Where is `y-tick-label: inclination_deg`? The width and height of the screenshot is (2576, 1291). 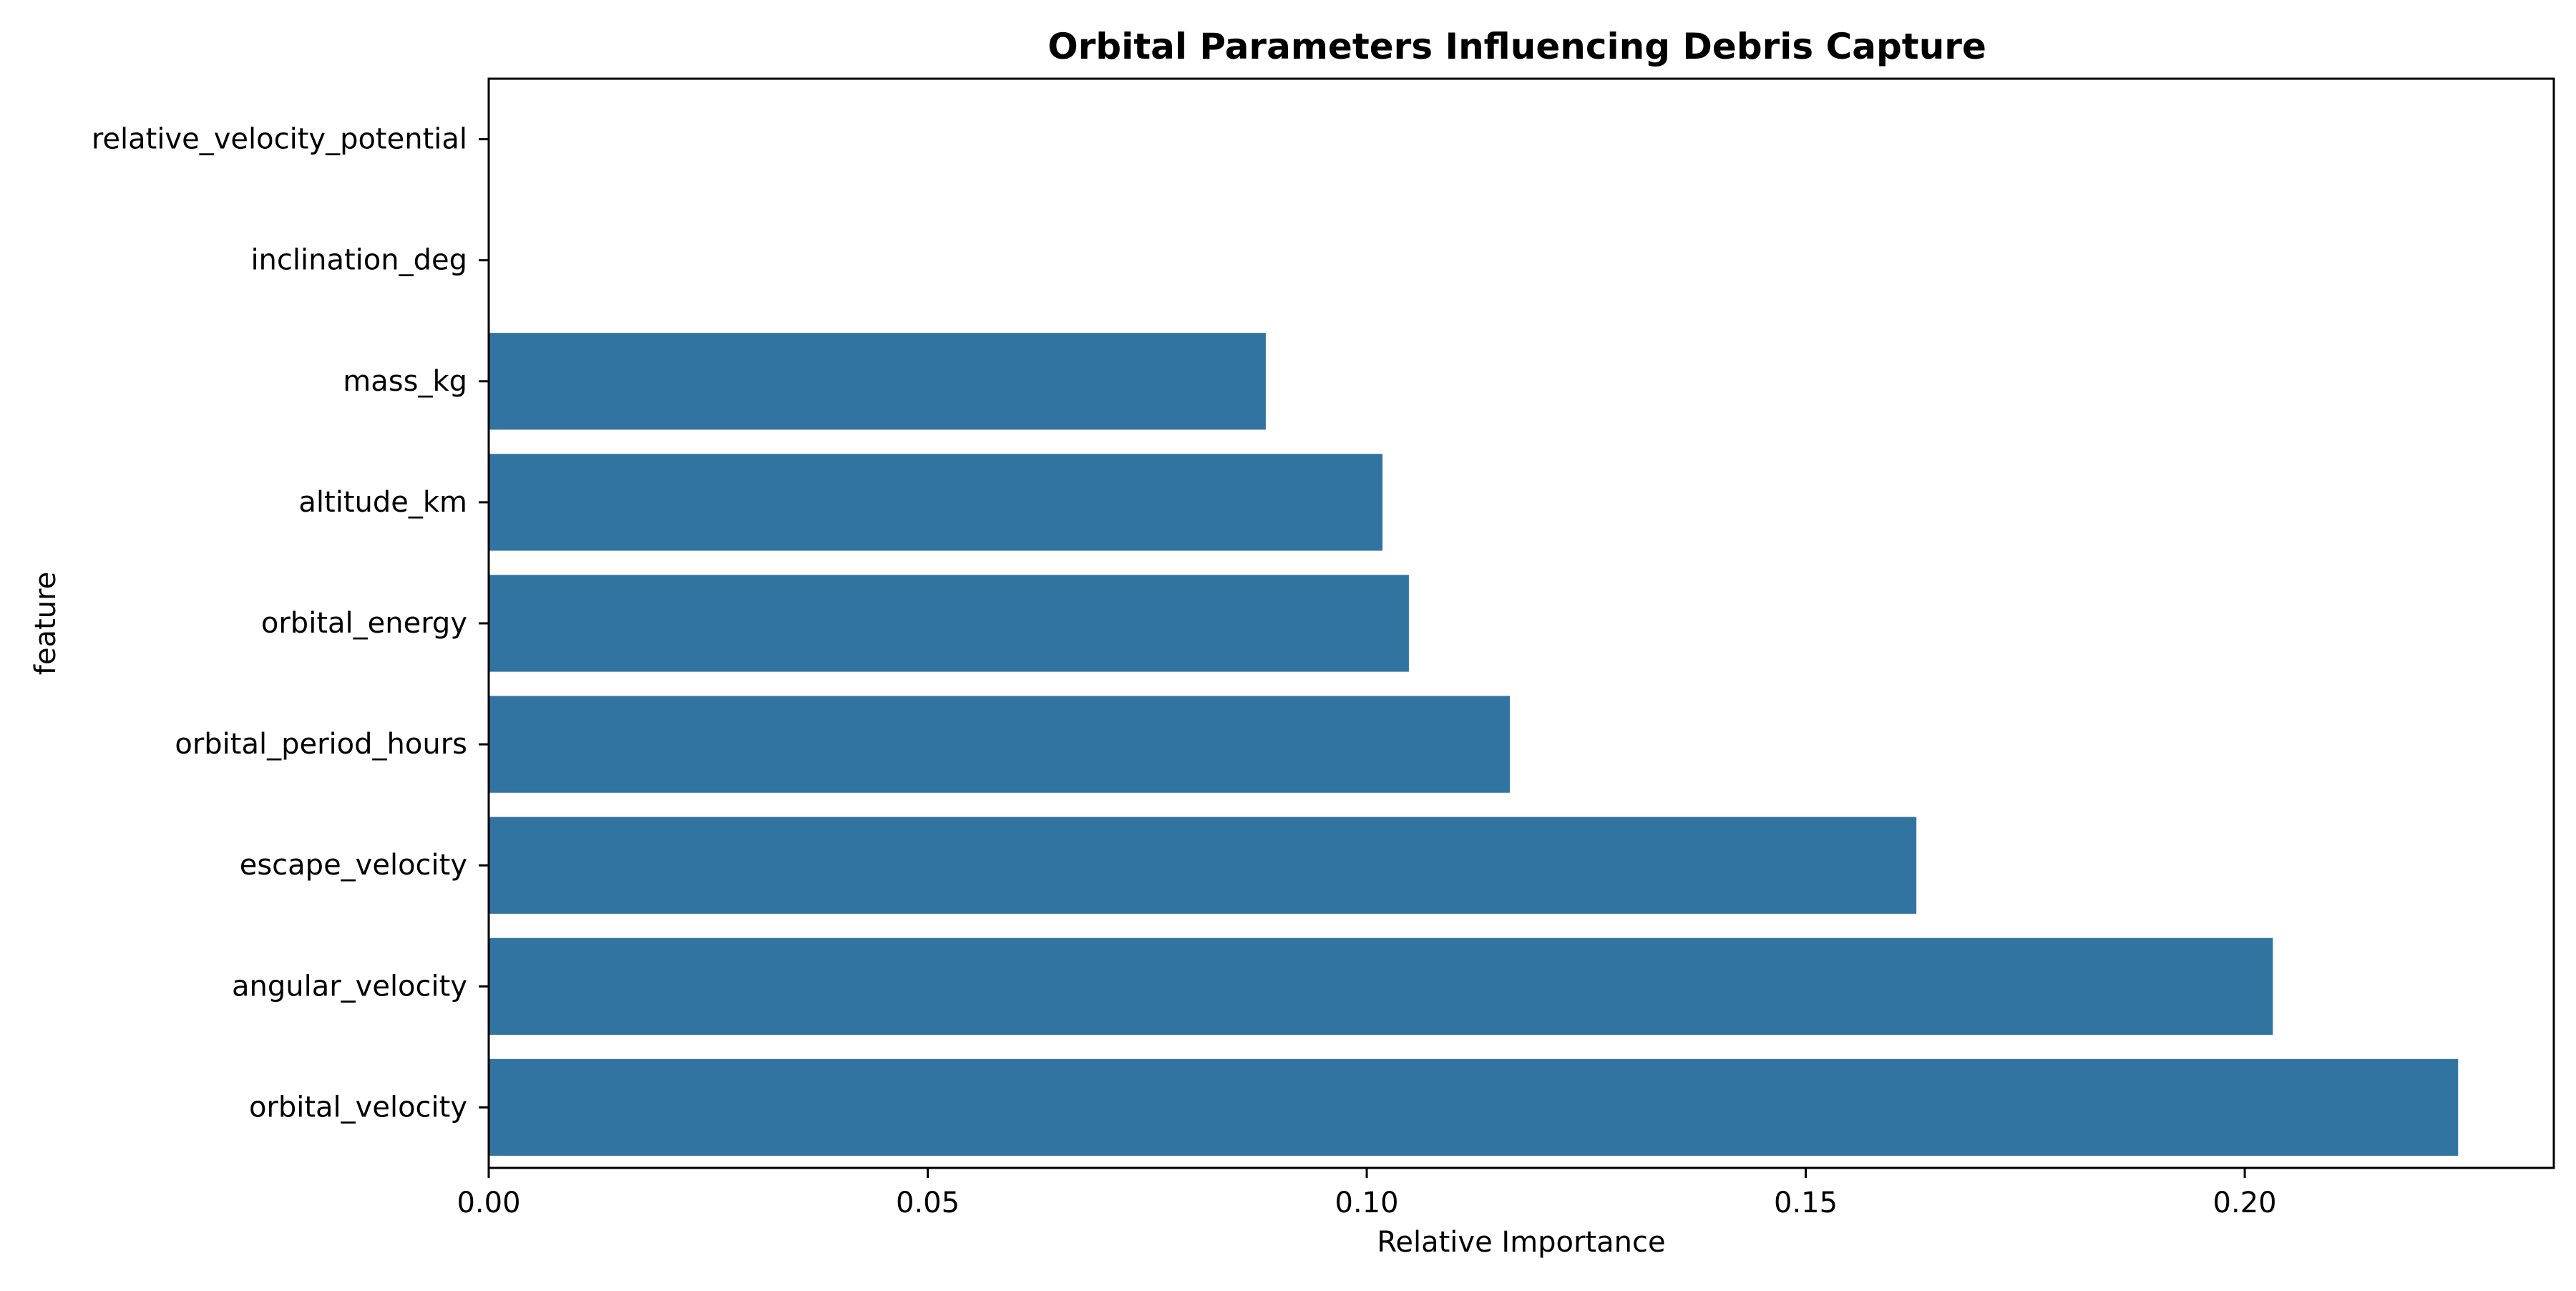 y-tick-label: inclination_deg is located at coordinates (358, 260).